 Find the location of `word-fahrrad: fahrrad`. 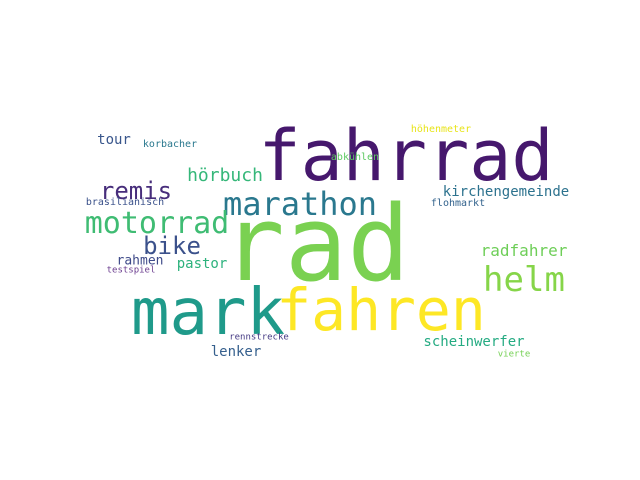

word-fahrrad: fahrrad is located at coordinates (406, 156).